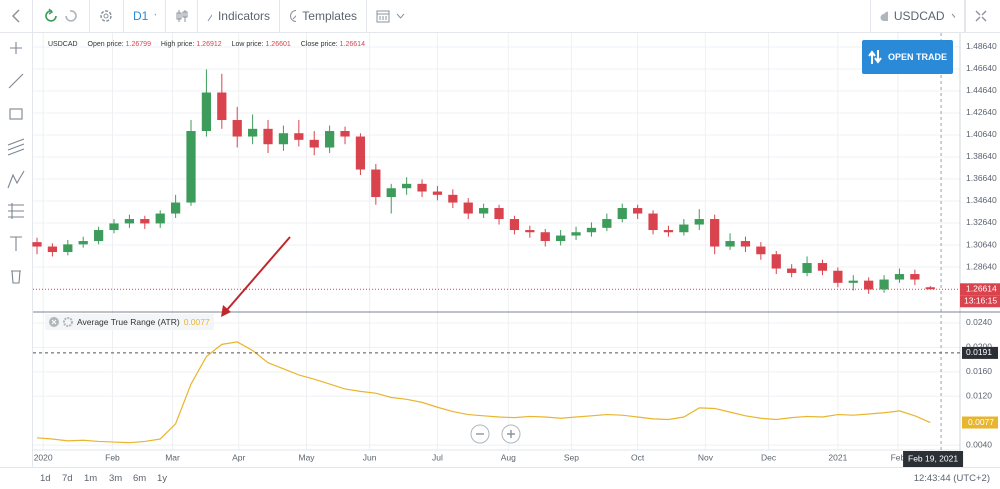 This screenshot has height=489, width=1000. I want to click on y-tick-label: 0.0040, so click(979, 444).